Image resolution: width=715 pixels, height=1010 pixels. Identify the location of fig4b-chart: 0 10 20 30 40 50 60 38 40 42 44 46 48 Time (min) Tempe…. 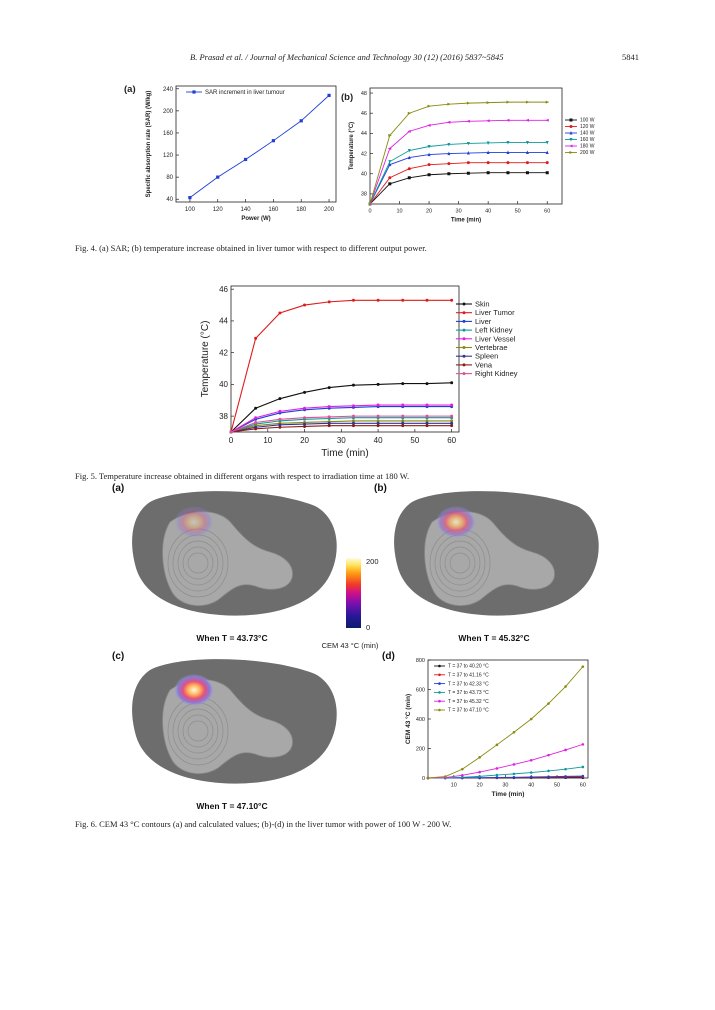
(472, 155).